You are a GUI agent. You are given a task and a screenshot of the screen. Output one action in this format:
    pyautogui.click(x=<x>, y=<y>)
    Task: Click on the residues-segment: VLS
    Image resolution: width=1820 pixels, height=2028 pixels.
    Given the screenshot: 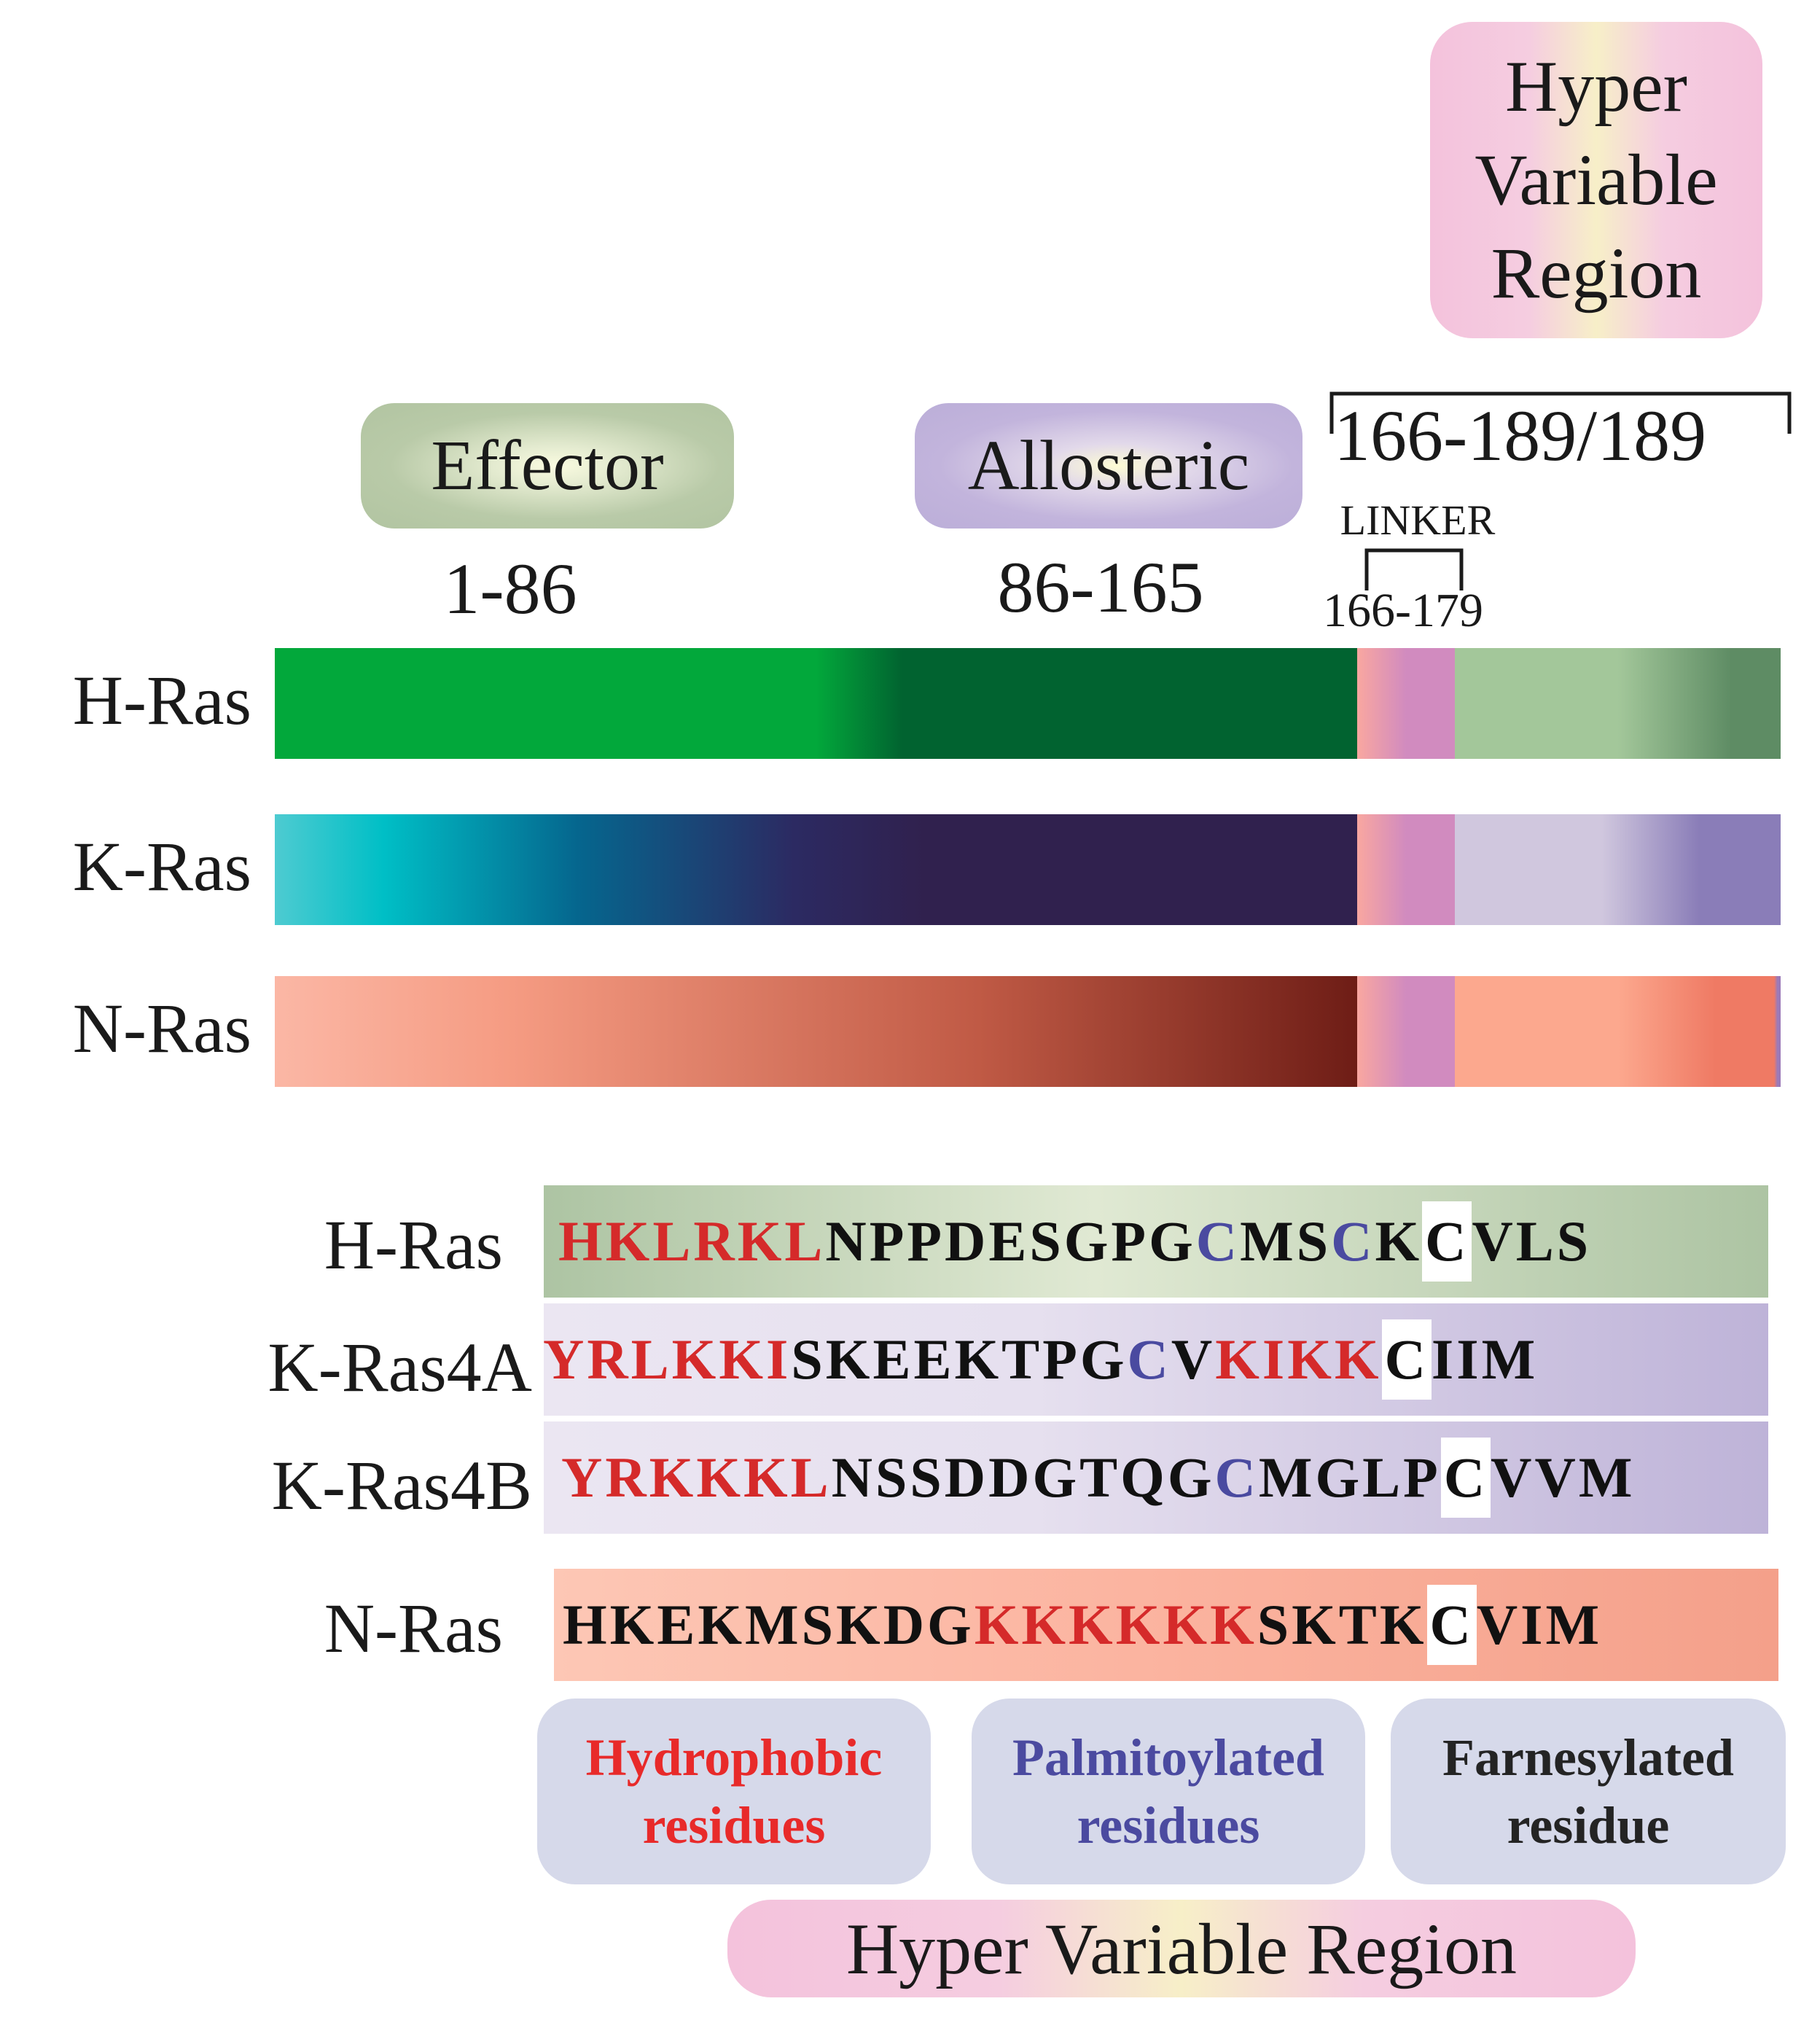 What is the action you would take?
    pyautogui.click(x=1532, y=1241)
    